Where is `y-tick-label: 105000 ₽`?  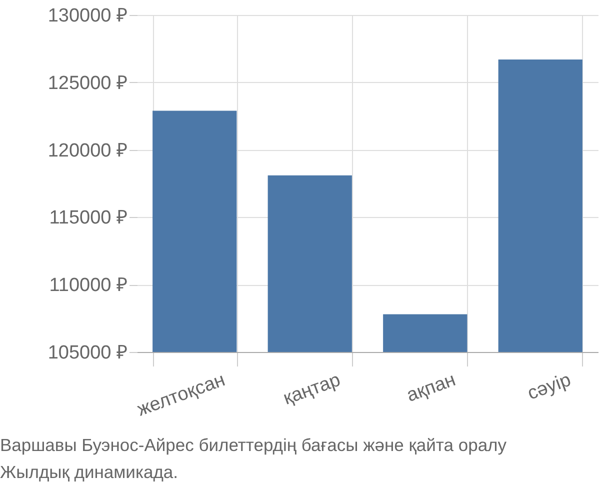
y-tick-label: 105000 ₽ is located at coordinates (88, 353).